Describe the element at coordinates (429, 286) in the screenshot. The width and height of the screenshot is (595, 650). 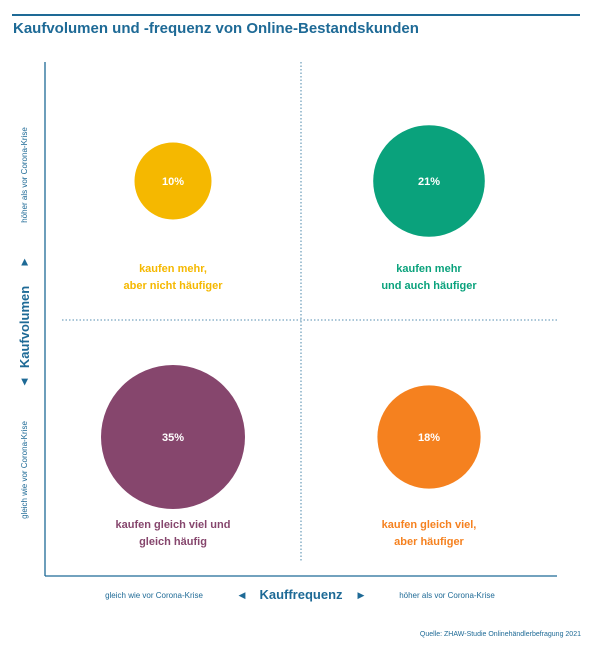
I see `quadrant-label-q-more-and-more-often-line-2: und auch häufiger` at that location.